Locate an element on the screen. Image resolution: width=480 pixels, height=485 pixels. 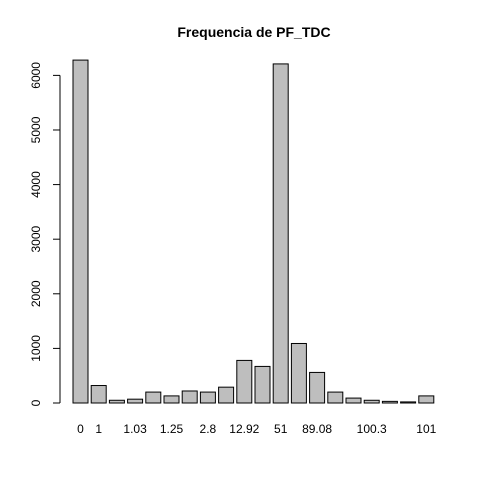
x-tick-label: 1.03 is located at coordinates (135, 429).